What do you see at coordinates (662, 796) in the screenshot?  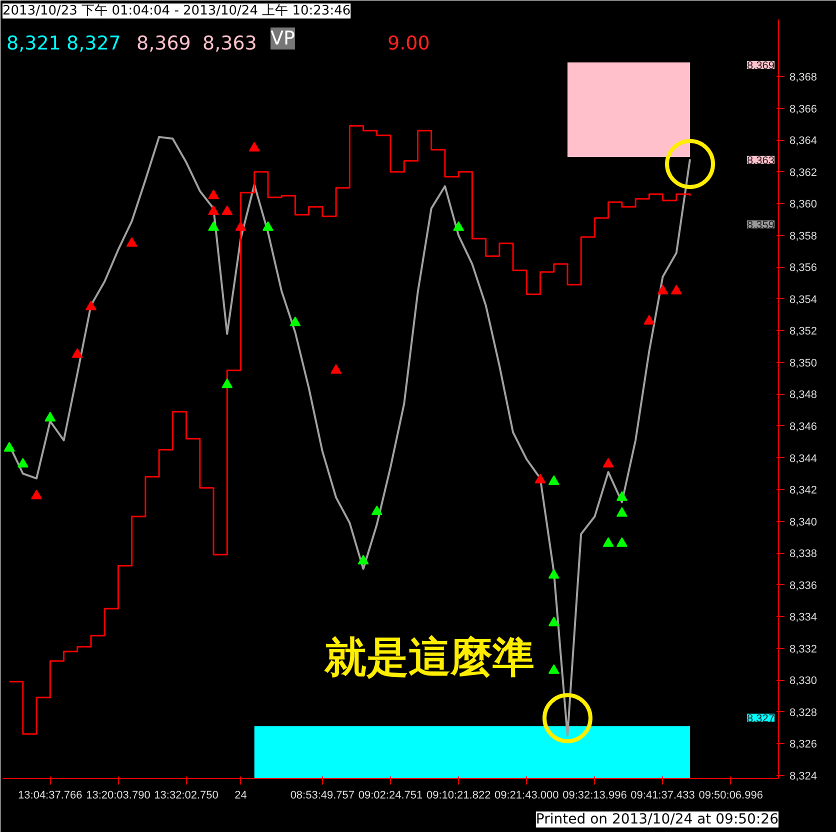 I see `x-tick-label: 09:41:37.433` at bounding box center [662, 796].